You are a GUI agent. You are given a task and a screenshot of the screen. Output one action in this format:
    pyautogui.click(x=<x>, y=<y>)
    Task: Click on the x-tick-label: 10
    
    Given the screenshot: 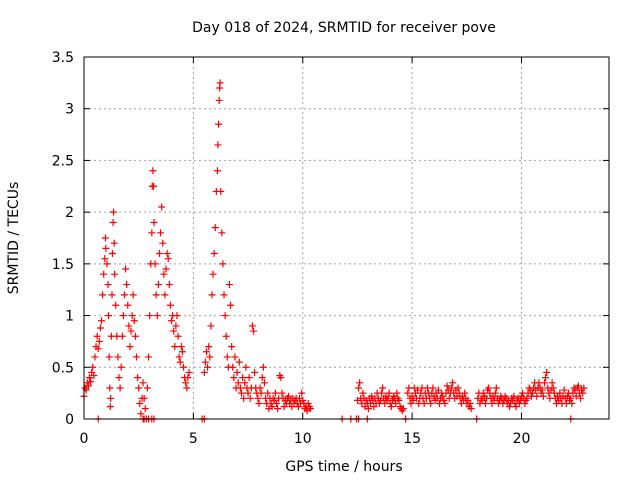 What is the action you would take?
    pyautogui.click(x=303, y=439)
    